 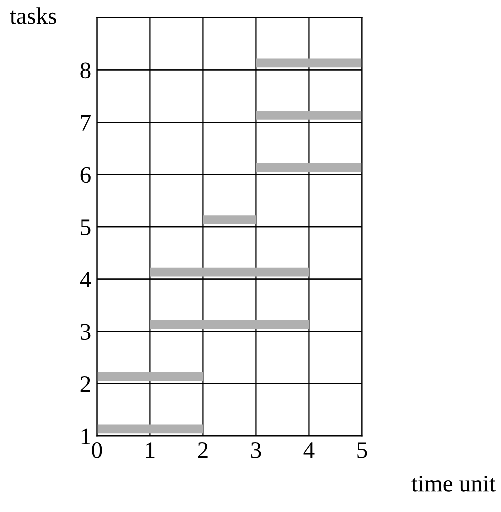 I want to click on x-tick-label: 3, so click(x=256, y=450).